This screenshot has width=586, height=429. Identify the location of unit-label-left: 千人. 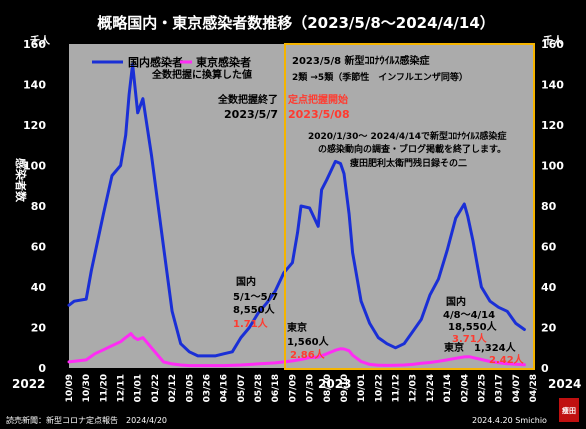
(40, 40).